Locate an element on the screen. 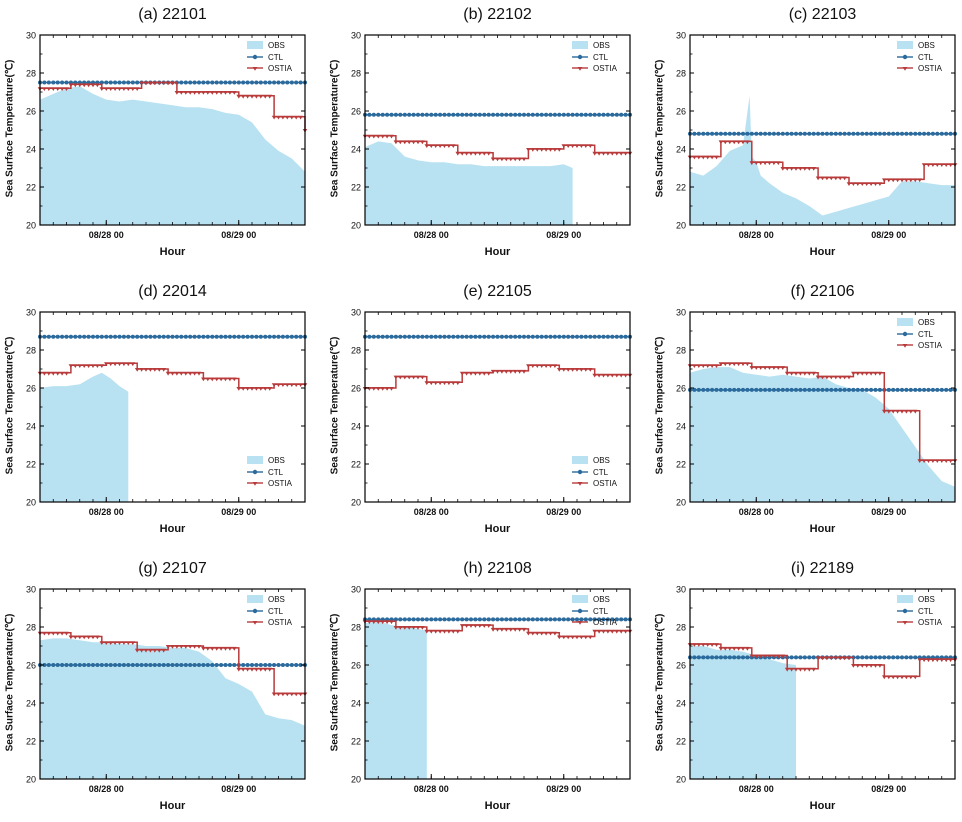 Image resolution: width=962 pixels, height=822 pixels. legend-ctl-label: CTL is located at coordinates (926, 611).